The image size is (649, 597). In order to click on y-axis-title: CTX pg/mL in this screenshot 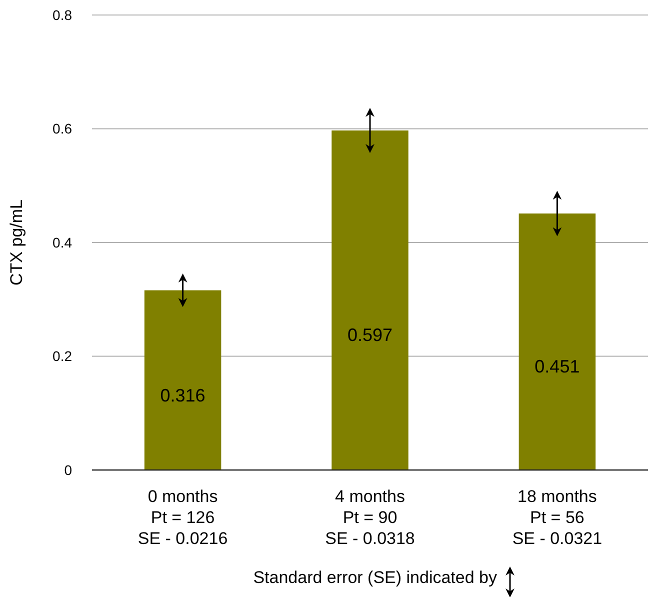, I will do `click(16, 243)`.